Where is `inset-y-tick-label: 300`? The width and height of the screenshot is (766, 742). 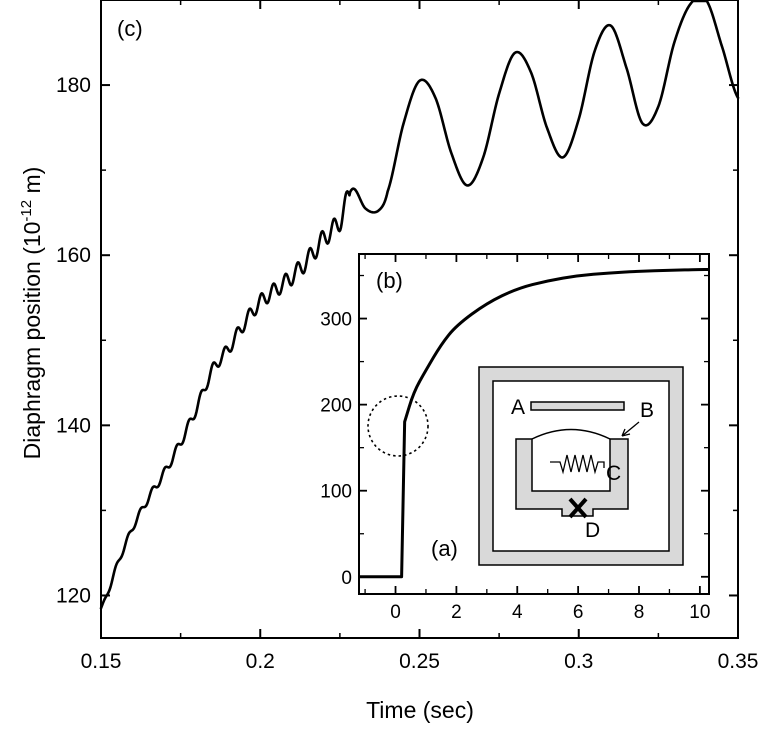 inset-y-tick-label: 300 is located at coordinates (336, 320).